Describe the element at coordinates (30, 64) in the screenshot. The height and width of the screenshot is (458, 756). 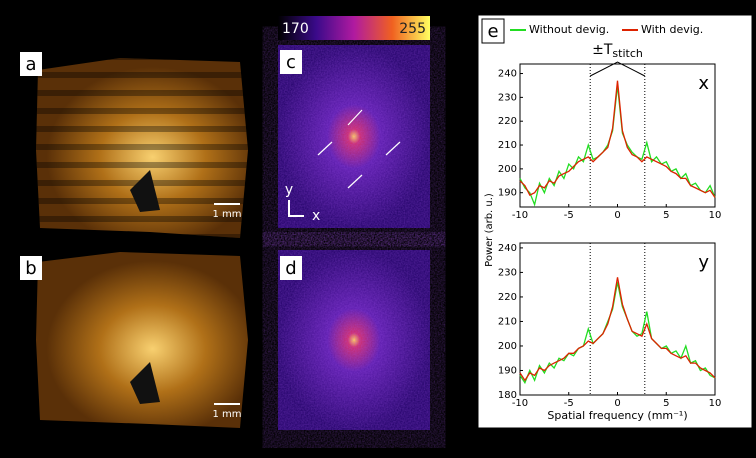
I see `panel-label: a` at that location.